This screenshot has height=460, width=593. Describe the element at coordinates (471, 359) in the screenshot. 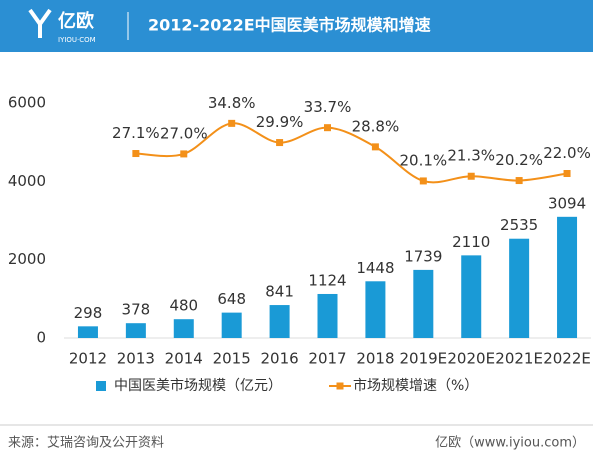

I see `x-tick-label: 2020E` at that location.